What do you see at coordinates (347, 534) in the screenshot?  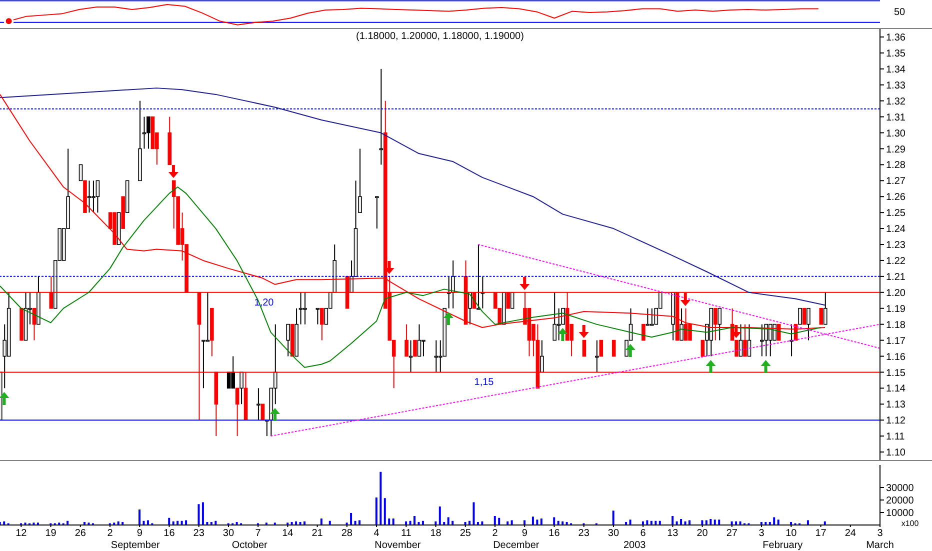 I see `x-tick-label: 28` at bounding box center [347, 534].